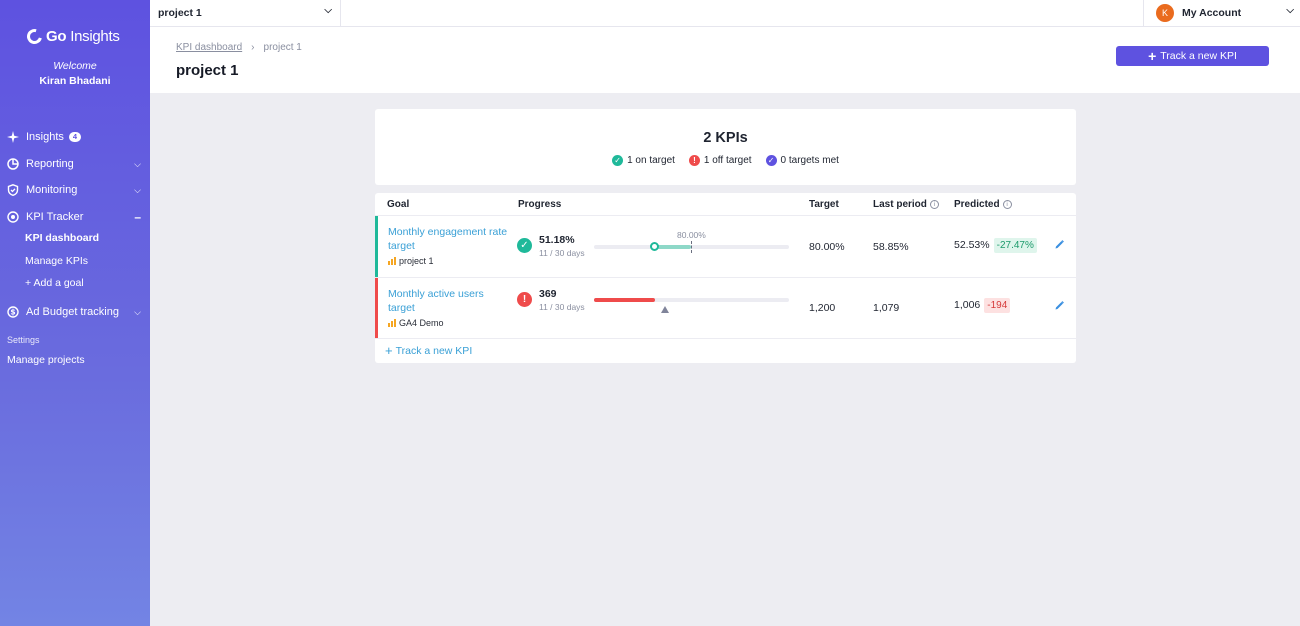 The height and width of the screenshot is (626, 1300). What do you see at coordinates (1165, 13) in the screenshot?
I see `avatar: K` at bounding box center [1165, 13].